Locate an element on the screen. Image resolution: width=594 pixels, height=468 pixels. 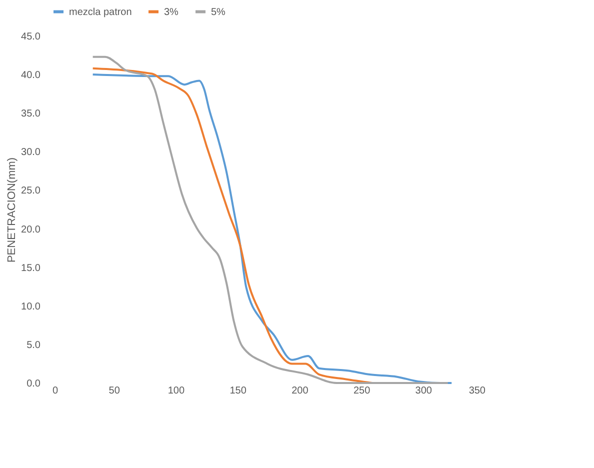
y-axis-title: PENETRACION(mm) is located at coordinates (12, 210).